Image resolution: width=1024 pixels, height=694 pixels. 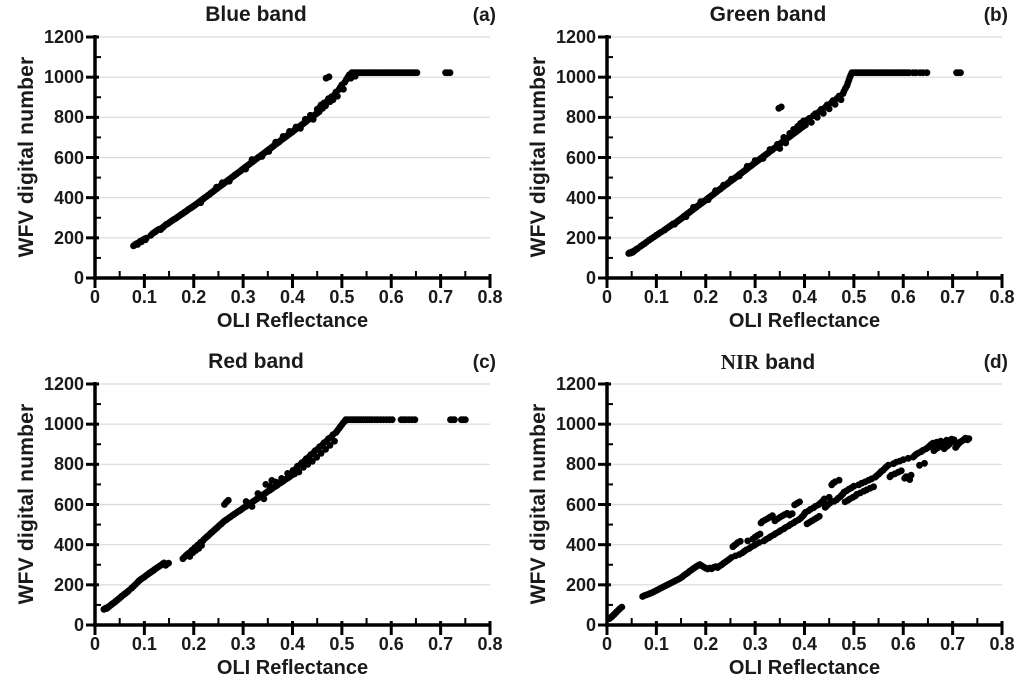 I want to click on panel-letter-label: (b), so click(x=995, y=15).